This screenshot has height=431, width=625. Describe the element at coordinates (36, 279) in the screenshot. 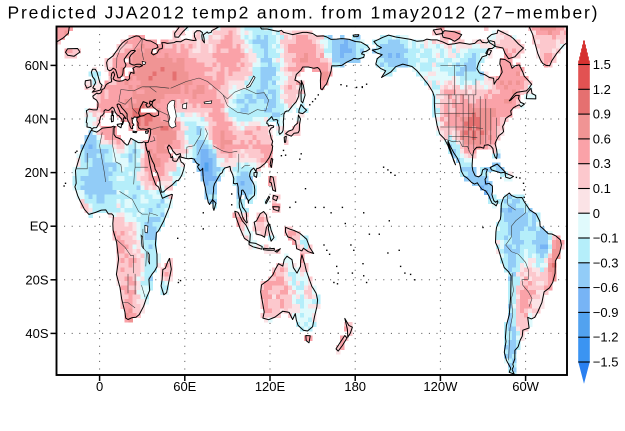

I see `svg-text: 20S` at that location.